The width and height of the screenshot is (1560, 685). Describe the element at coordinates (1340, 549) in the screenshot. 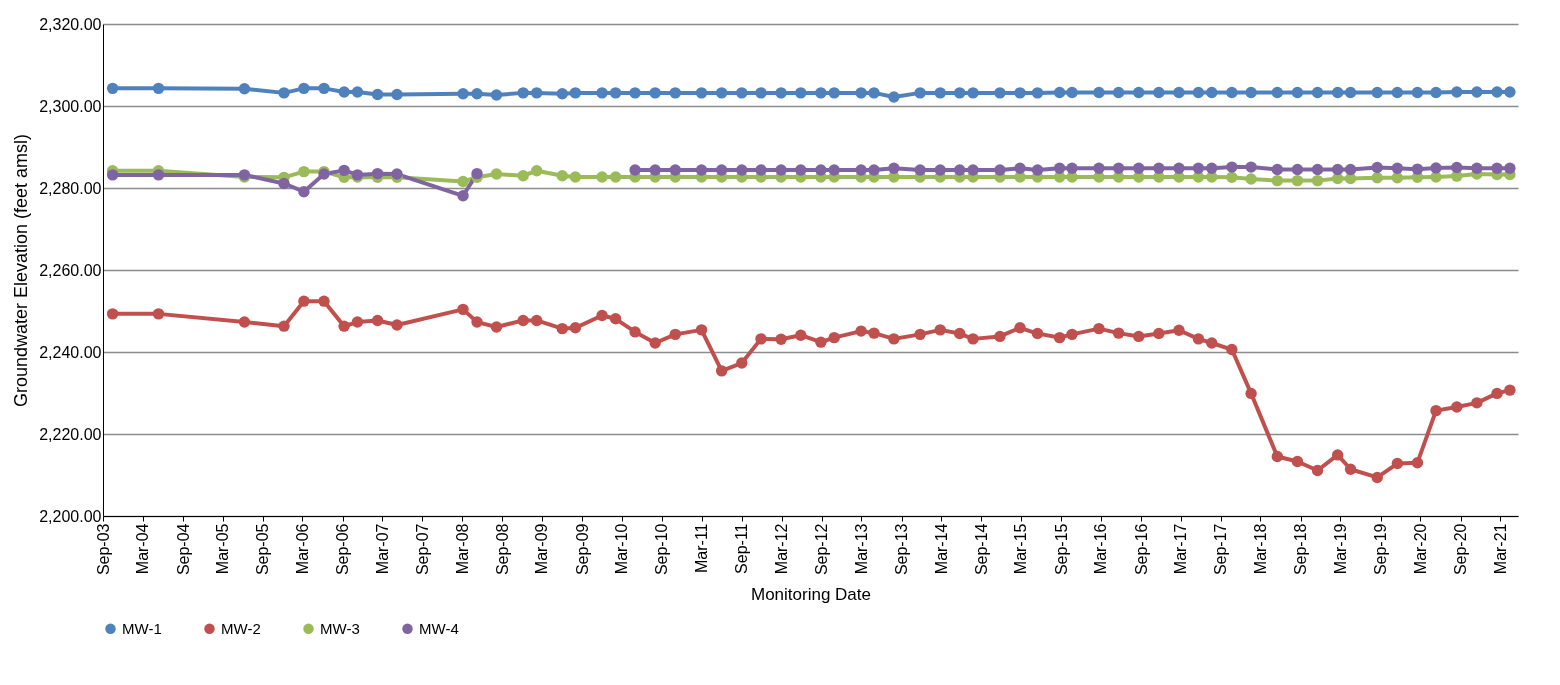

I see `x-tick-label: Mar-19` at that location.